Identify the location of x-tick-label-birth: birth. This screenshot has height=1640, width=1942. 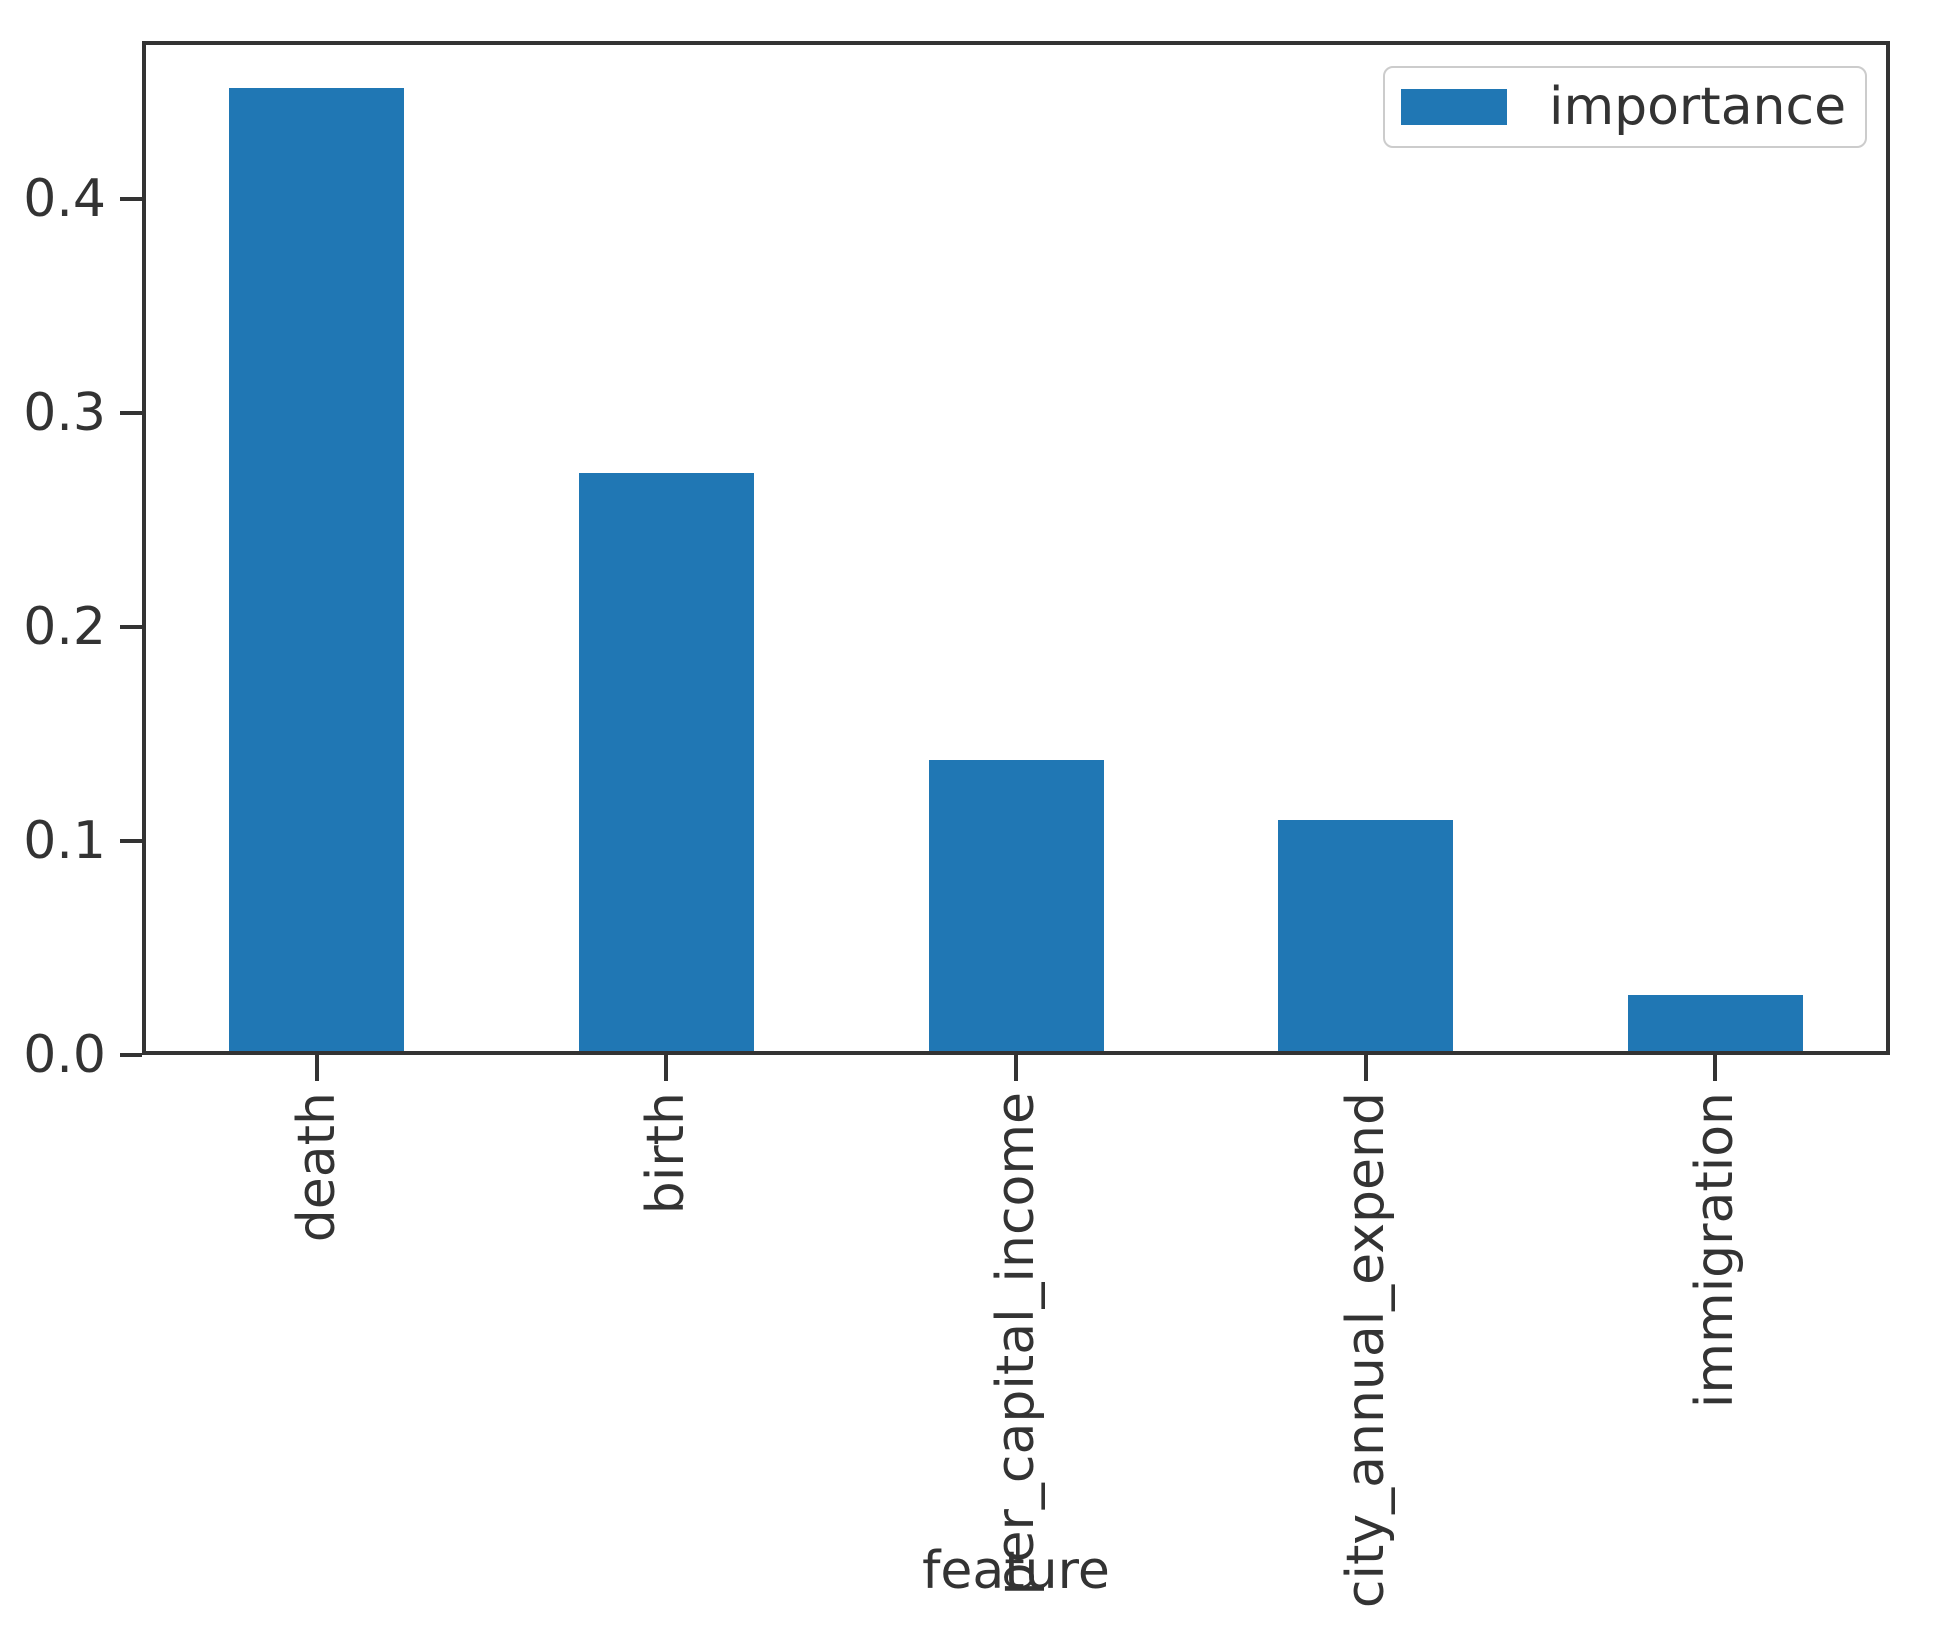
(666, 1153).